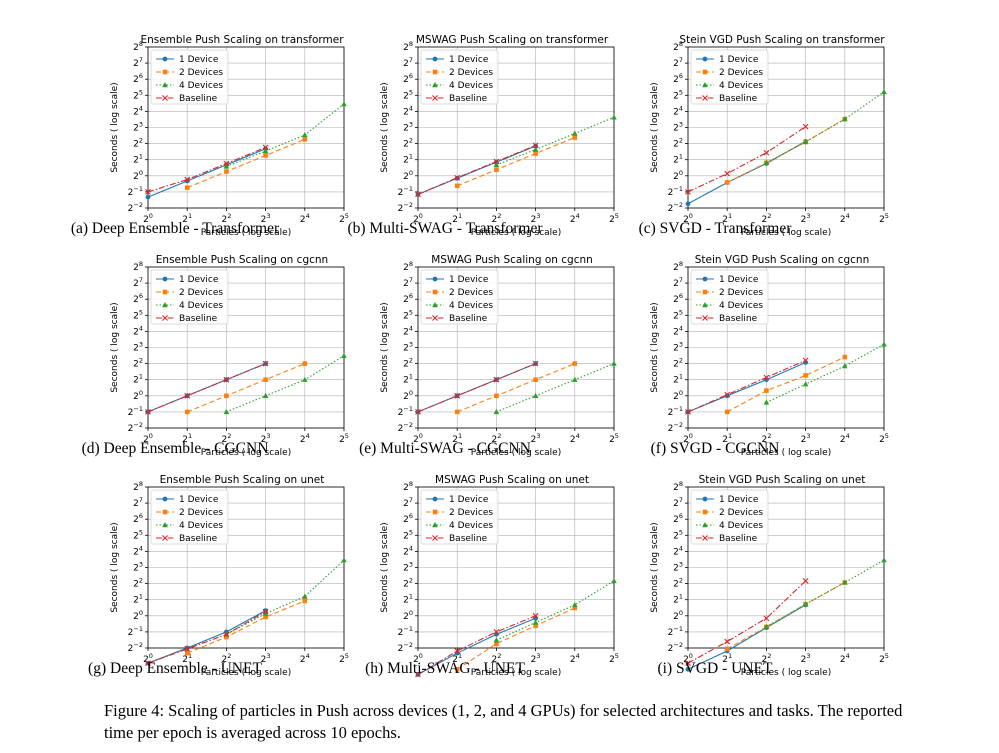  I want to click on series-1-device, so click(206, 388).